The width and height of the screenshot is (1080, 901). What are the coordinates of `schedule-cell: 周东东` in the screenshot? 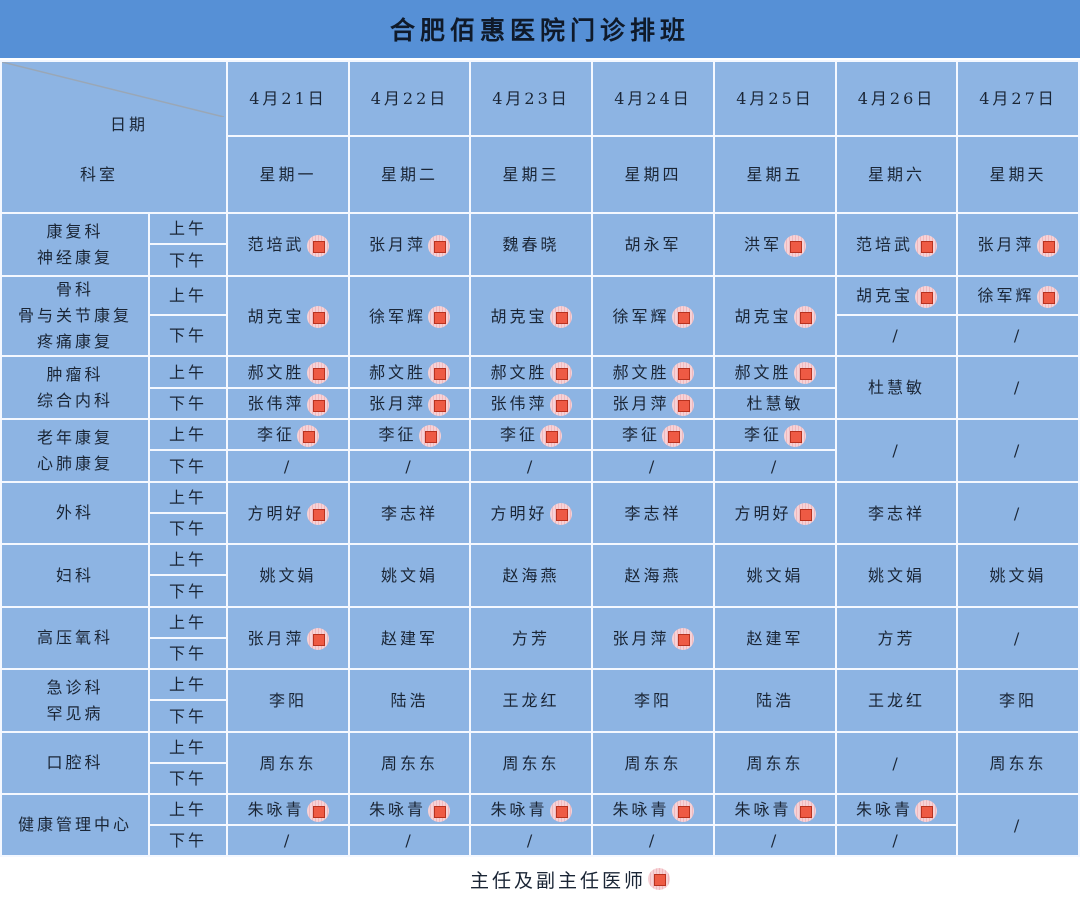 It's located at (288, 763).